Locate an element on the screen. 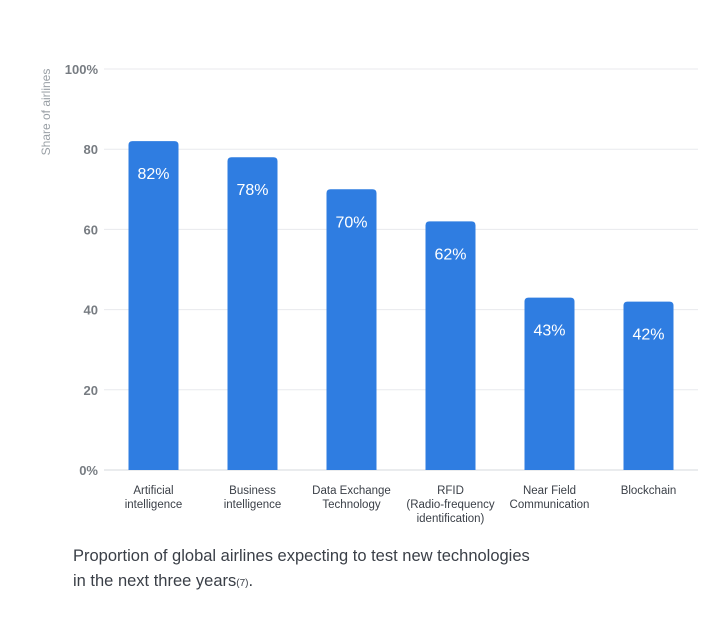 The height and width of the screenshot is (644, 728). x-tick-label: Data Exchange is located at coordinates (351, 491).